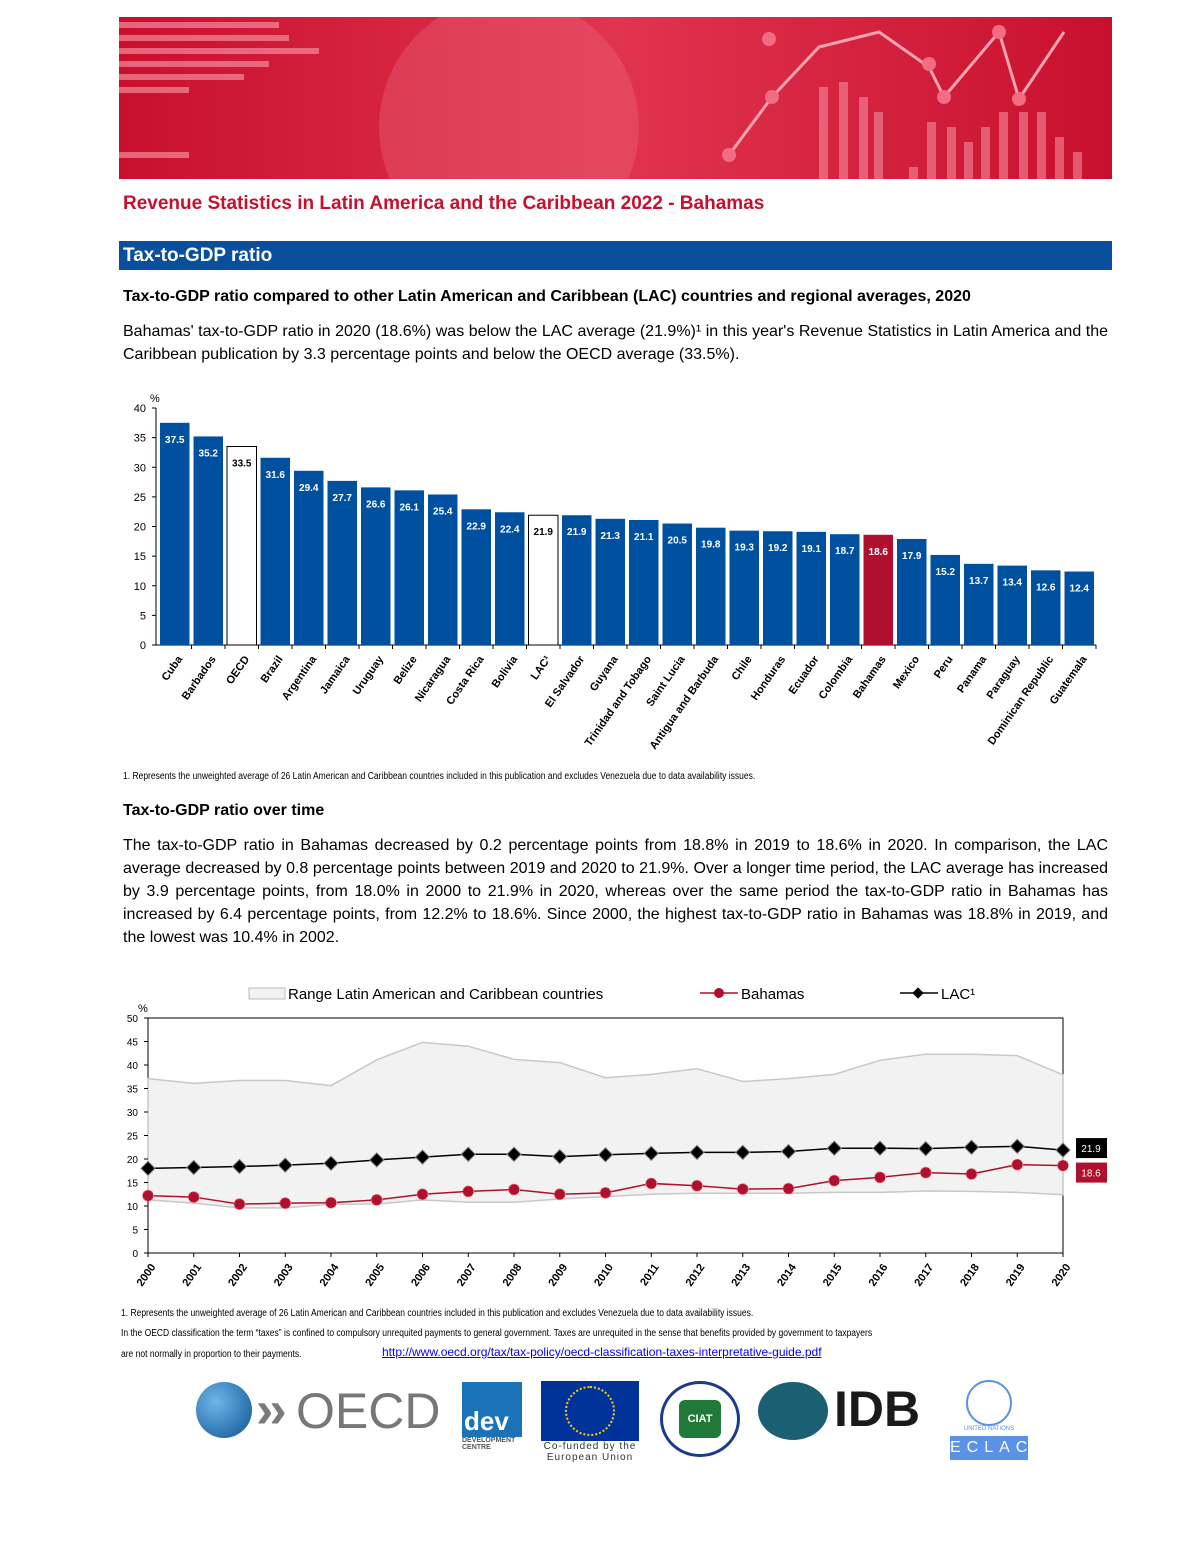 This screenshot has height=1553, width=1200. Describe the element at coordinates (376, 504) in the screenshot. I see `bar-value-label: 26.6` at that location.